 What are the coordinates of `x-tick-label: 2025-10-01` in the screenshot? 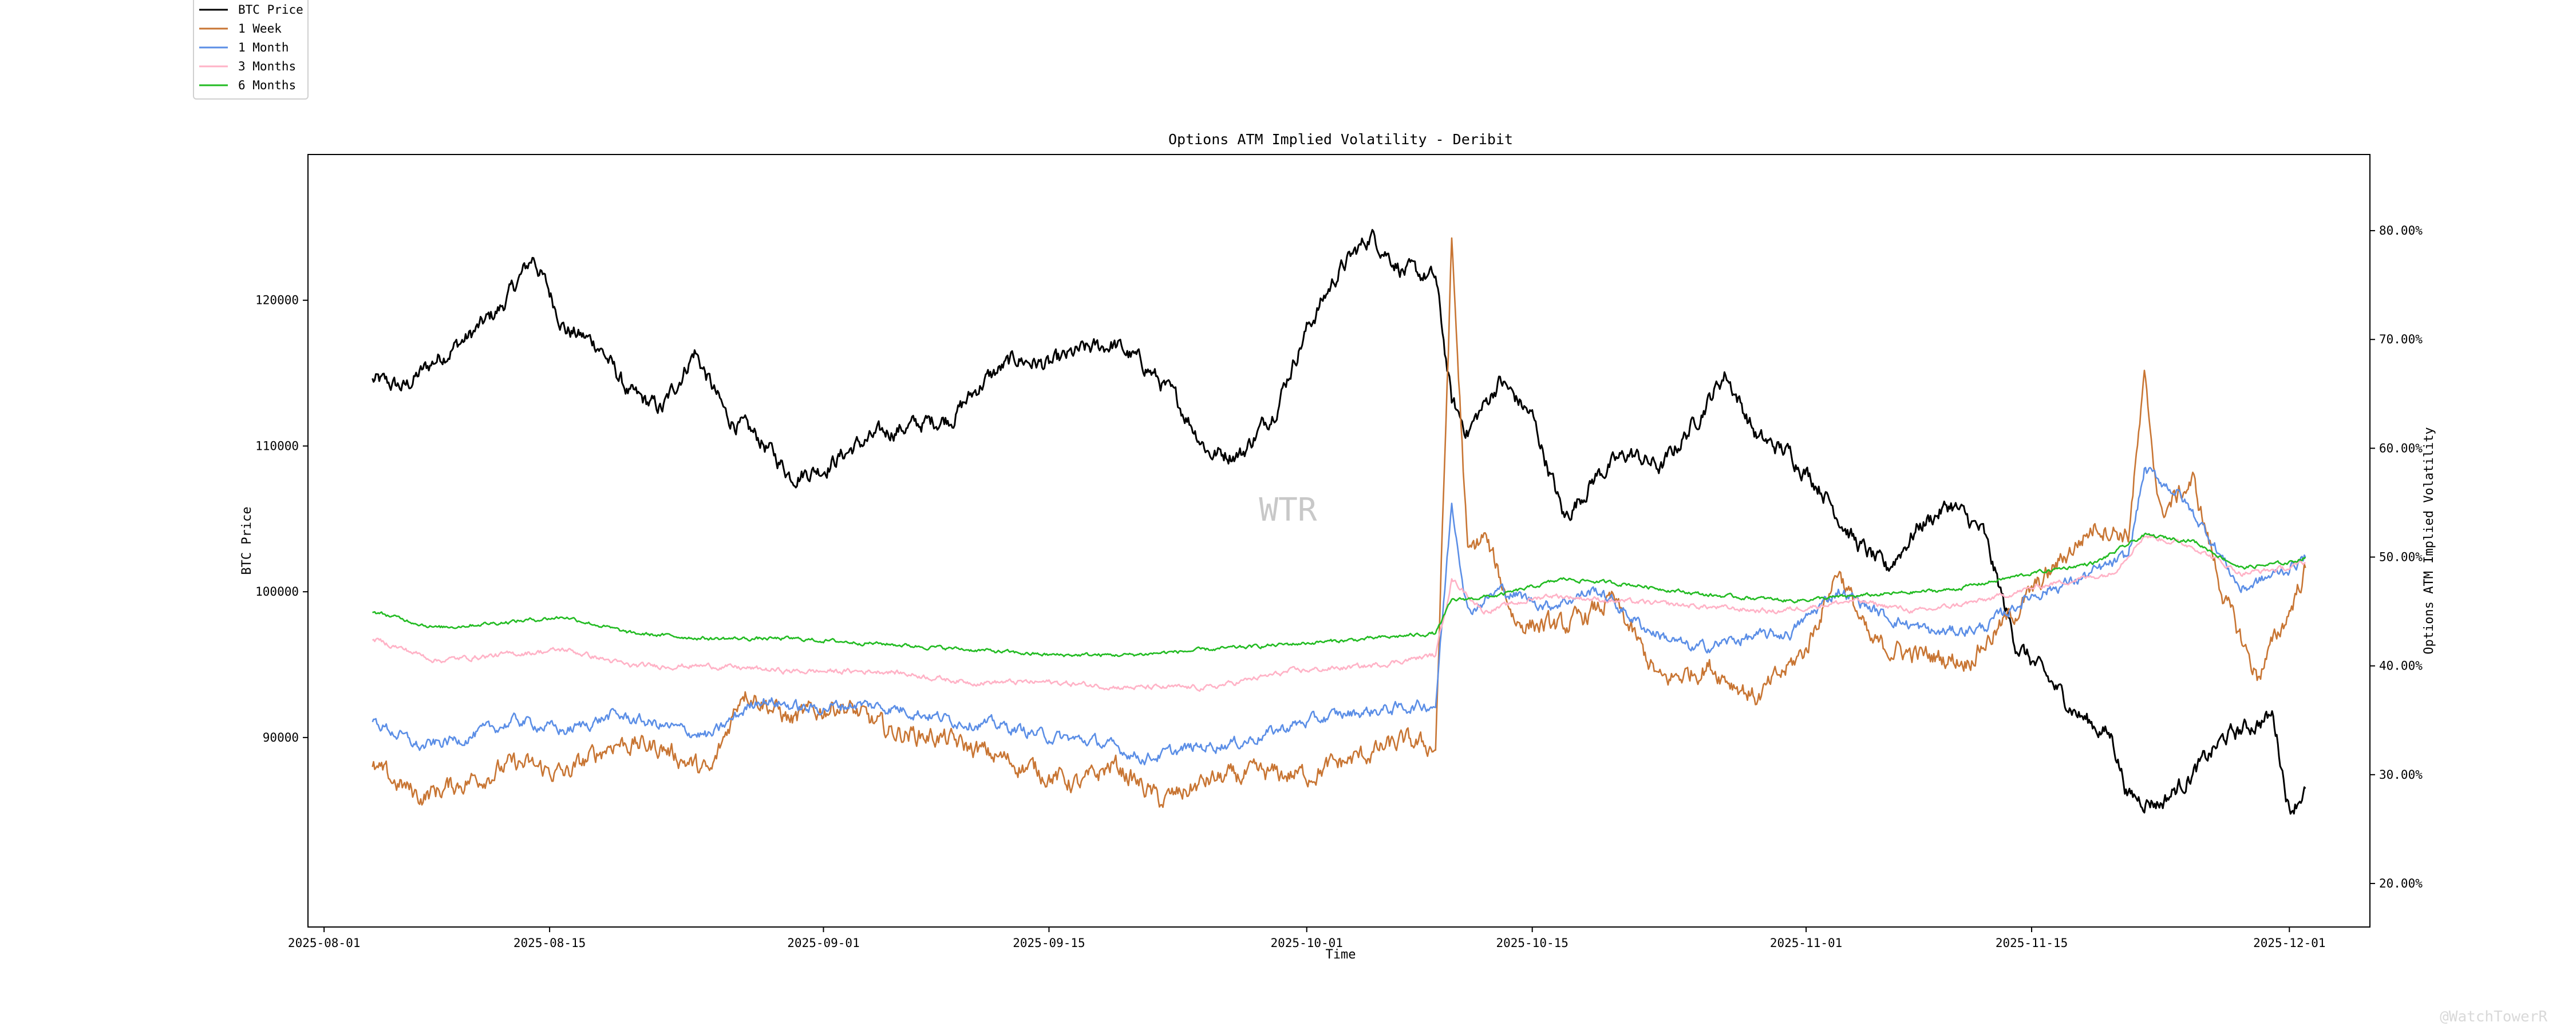 It's located at (1307, 943).